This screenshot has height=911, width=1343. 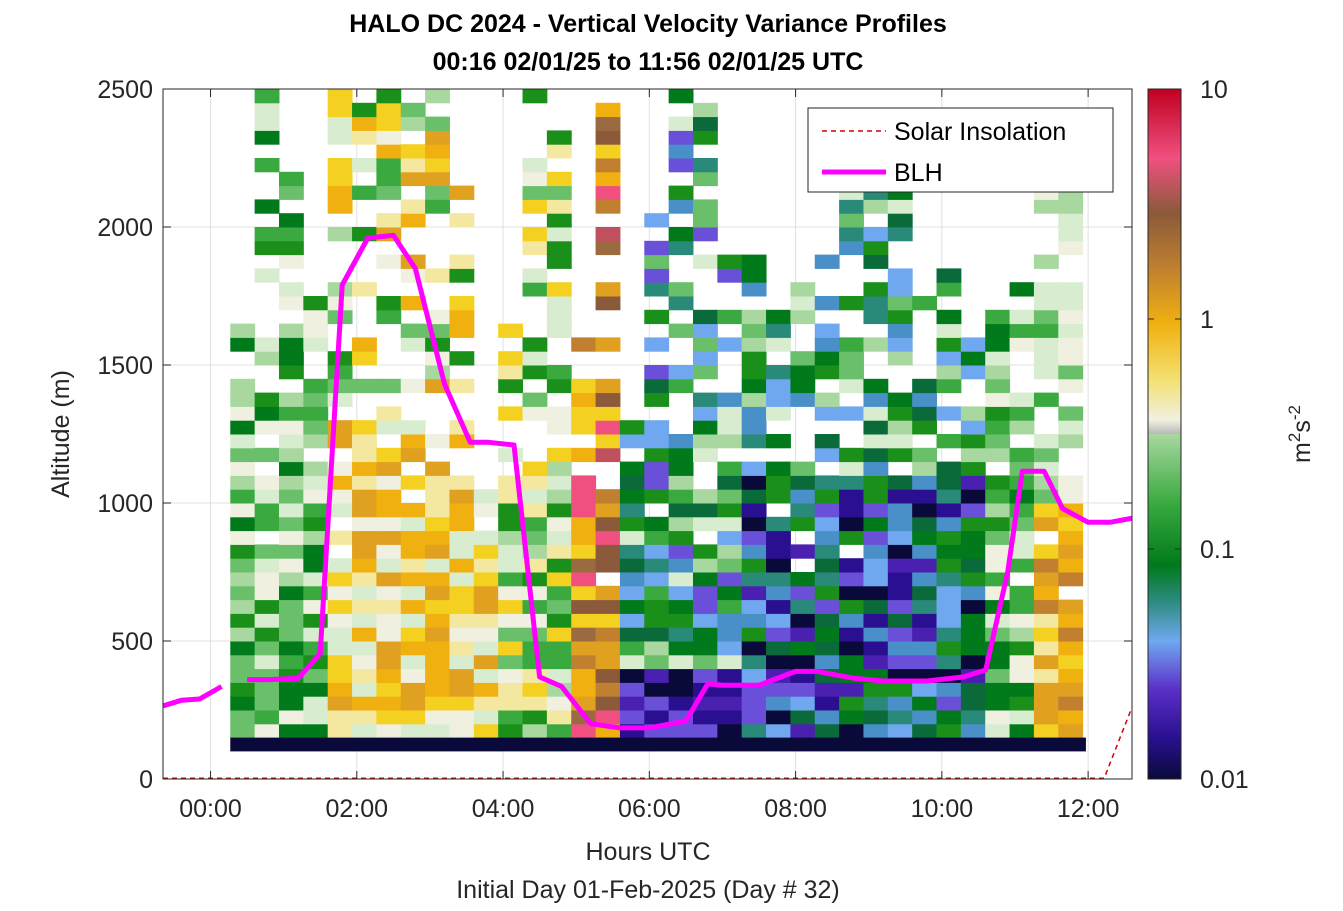 I want to click on colorbar-label: m2s-2, so click(x=1300, y=434).